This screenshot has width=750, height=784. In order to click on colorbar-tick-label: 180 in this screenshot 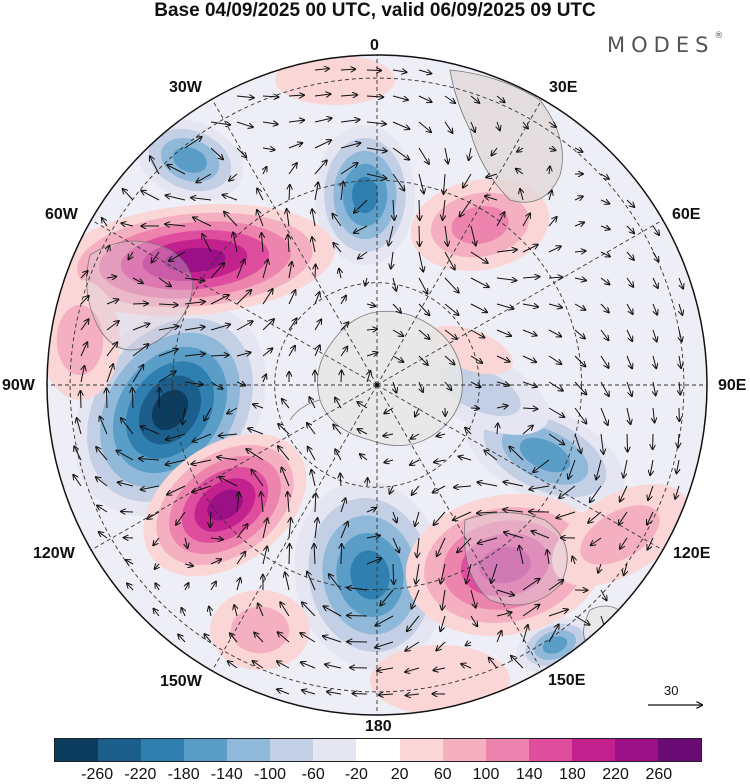, I will do `click(572, 775)`.